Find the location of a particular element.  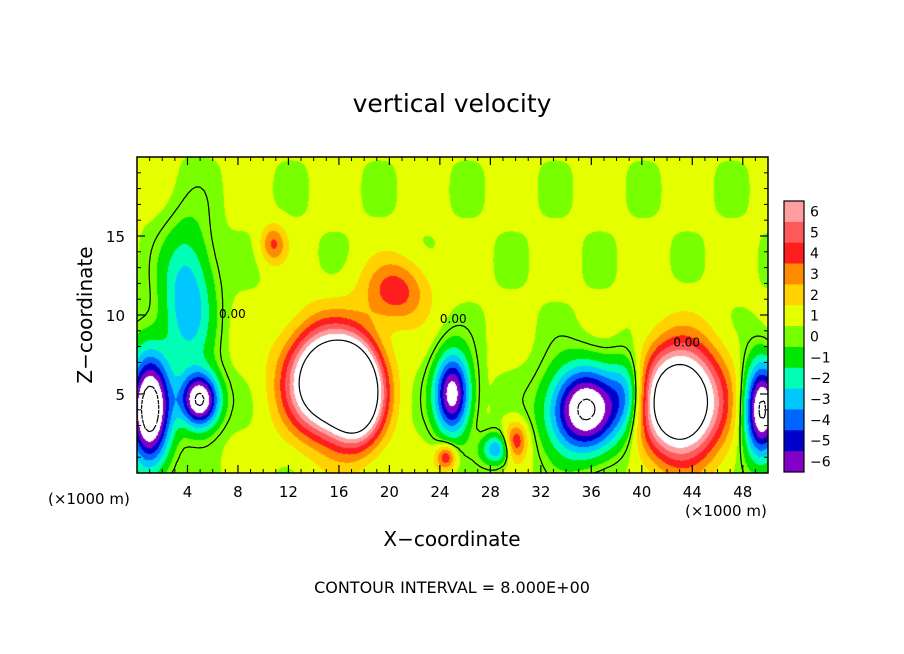

x-tick-label: 36 is located at coordinates (591, 492).